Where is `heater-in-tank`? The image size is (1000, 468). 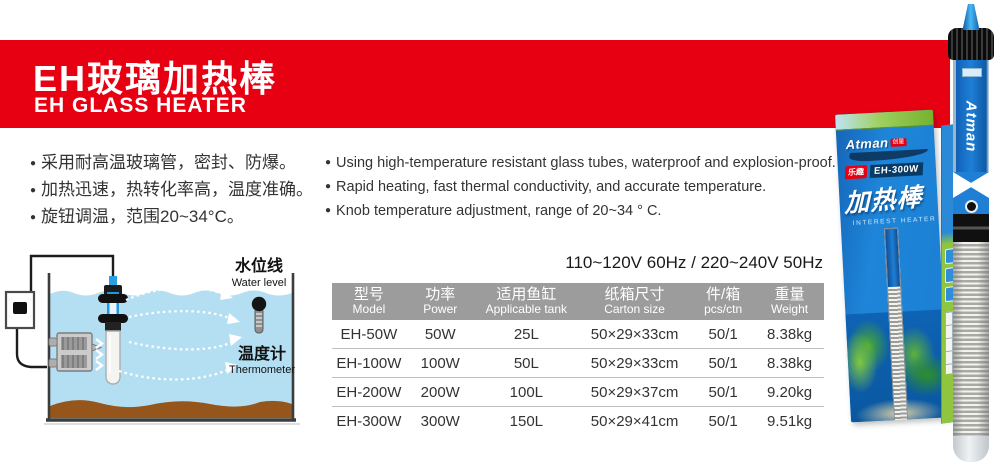 heater-in-tank is located at coordinates (113, 330).